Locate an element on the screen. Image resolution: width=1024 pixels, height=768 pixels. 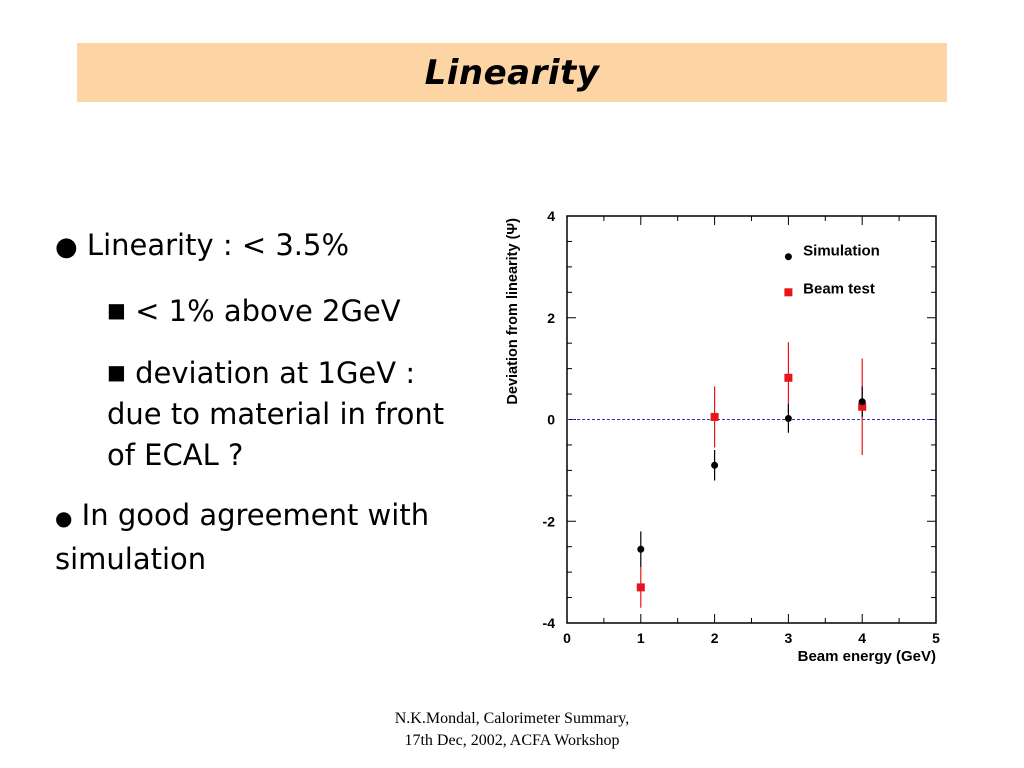
y-tick-label: 0 is located at coordinates (551, 420).